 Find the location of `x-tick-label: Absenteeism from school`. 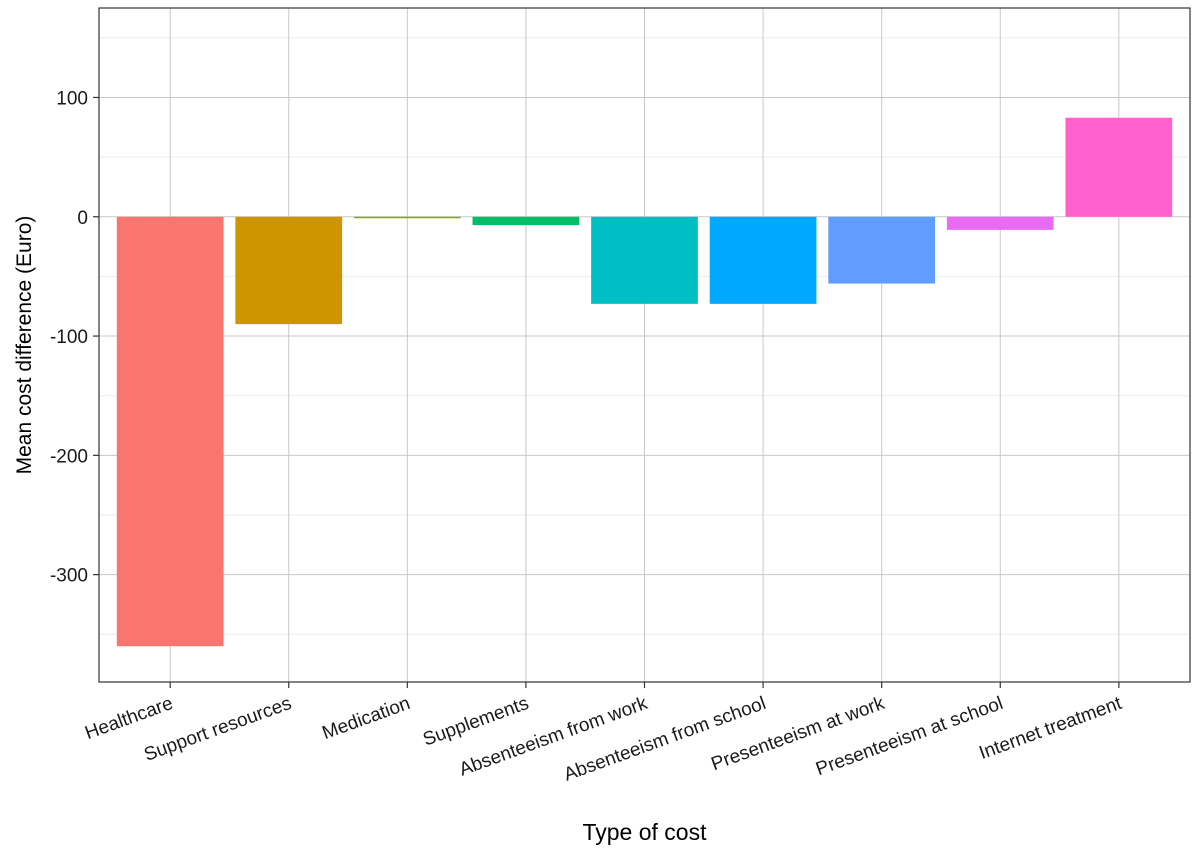

x-tick-label: Absenteeism from school is located at coordinates (665, 739).